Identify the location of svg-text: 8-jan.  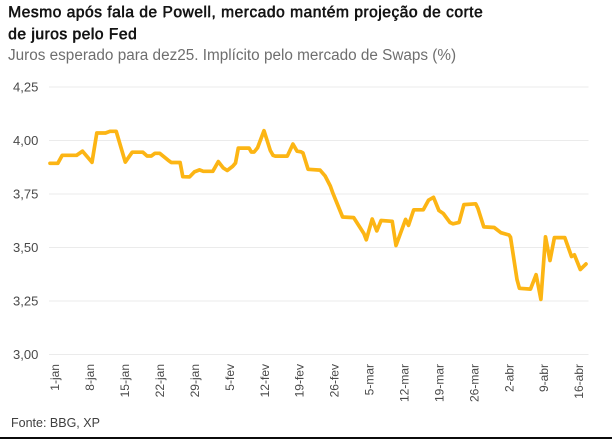
(90, 377).